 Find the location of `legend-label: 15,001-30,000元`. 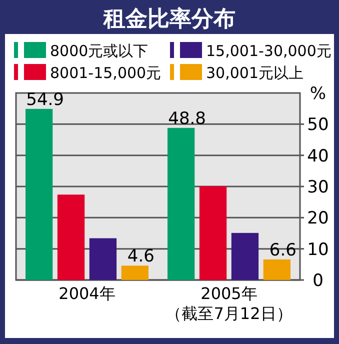

legend-label: 15,001-30,000元 is located at coordinates (269, 51).